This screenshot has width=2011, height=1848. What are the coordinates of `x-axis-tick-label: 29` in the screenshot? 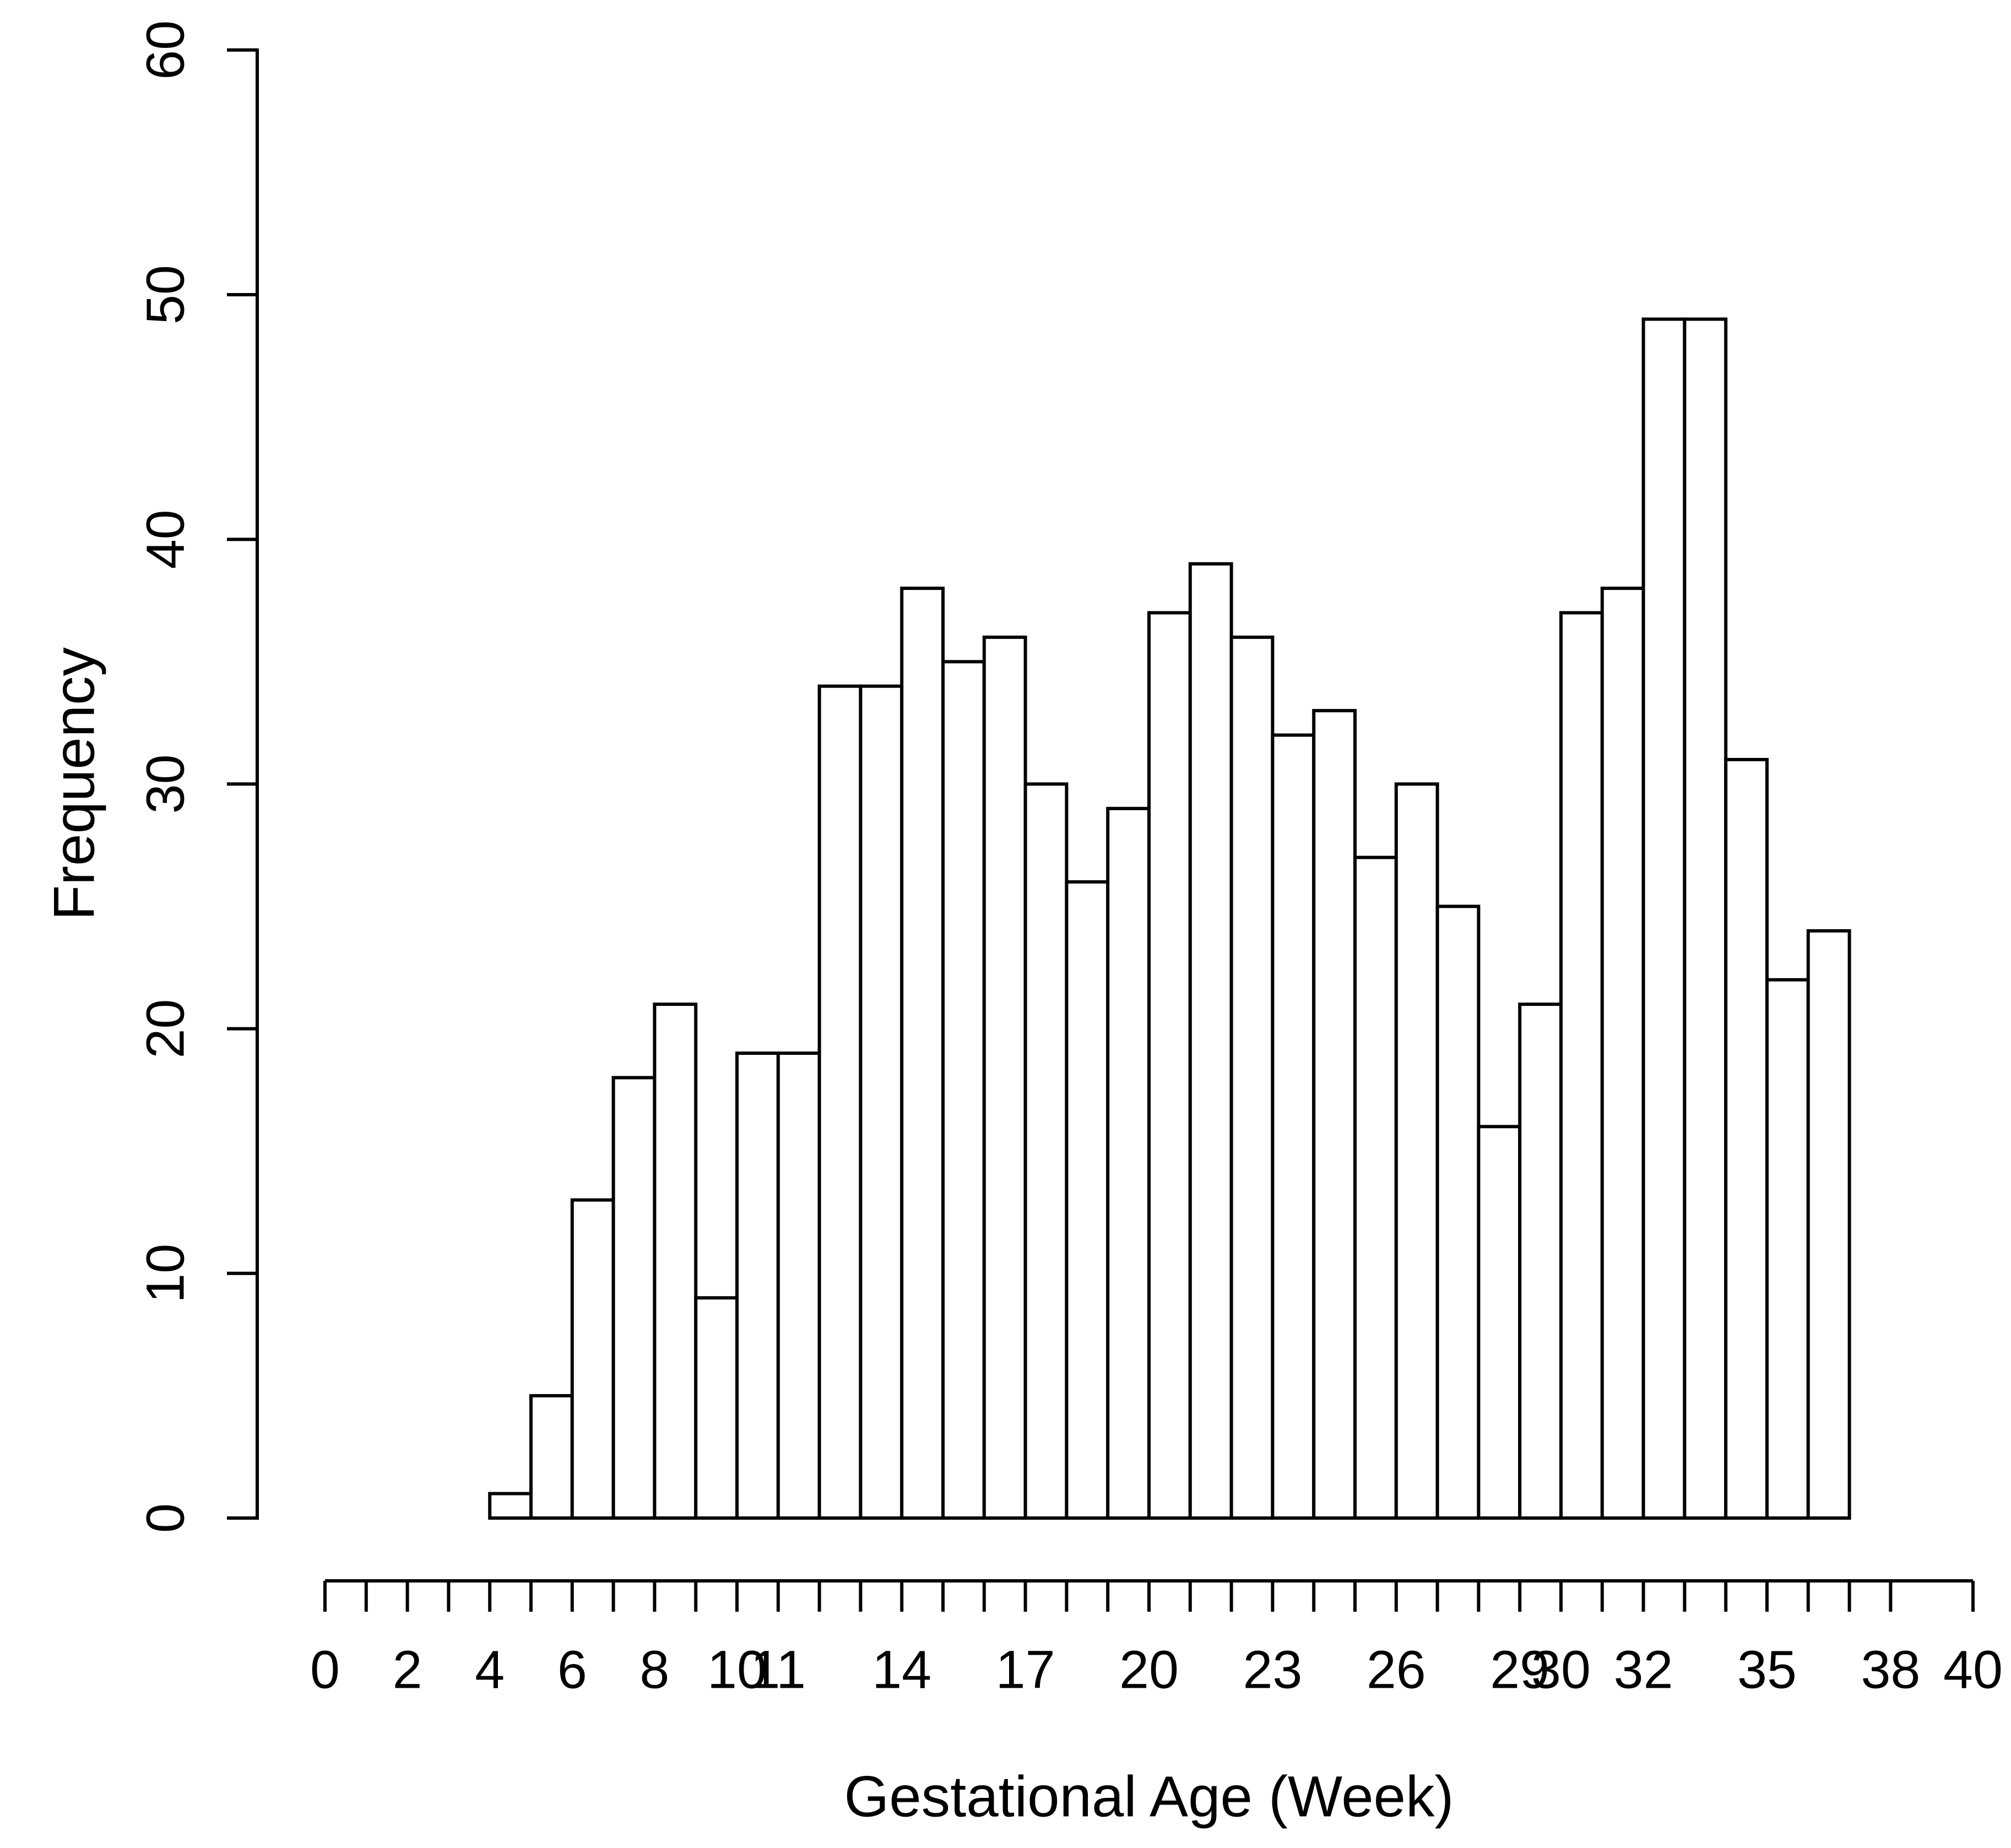 It's located at (1519, 1670).